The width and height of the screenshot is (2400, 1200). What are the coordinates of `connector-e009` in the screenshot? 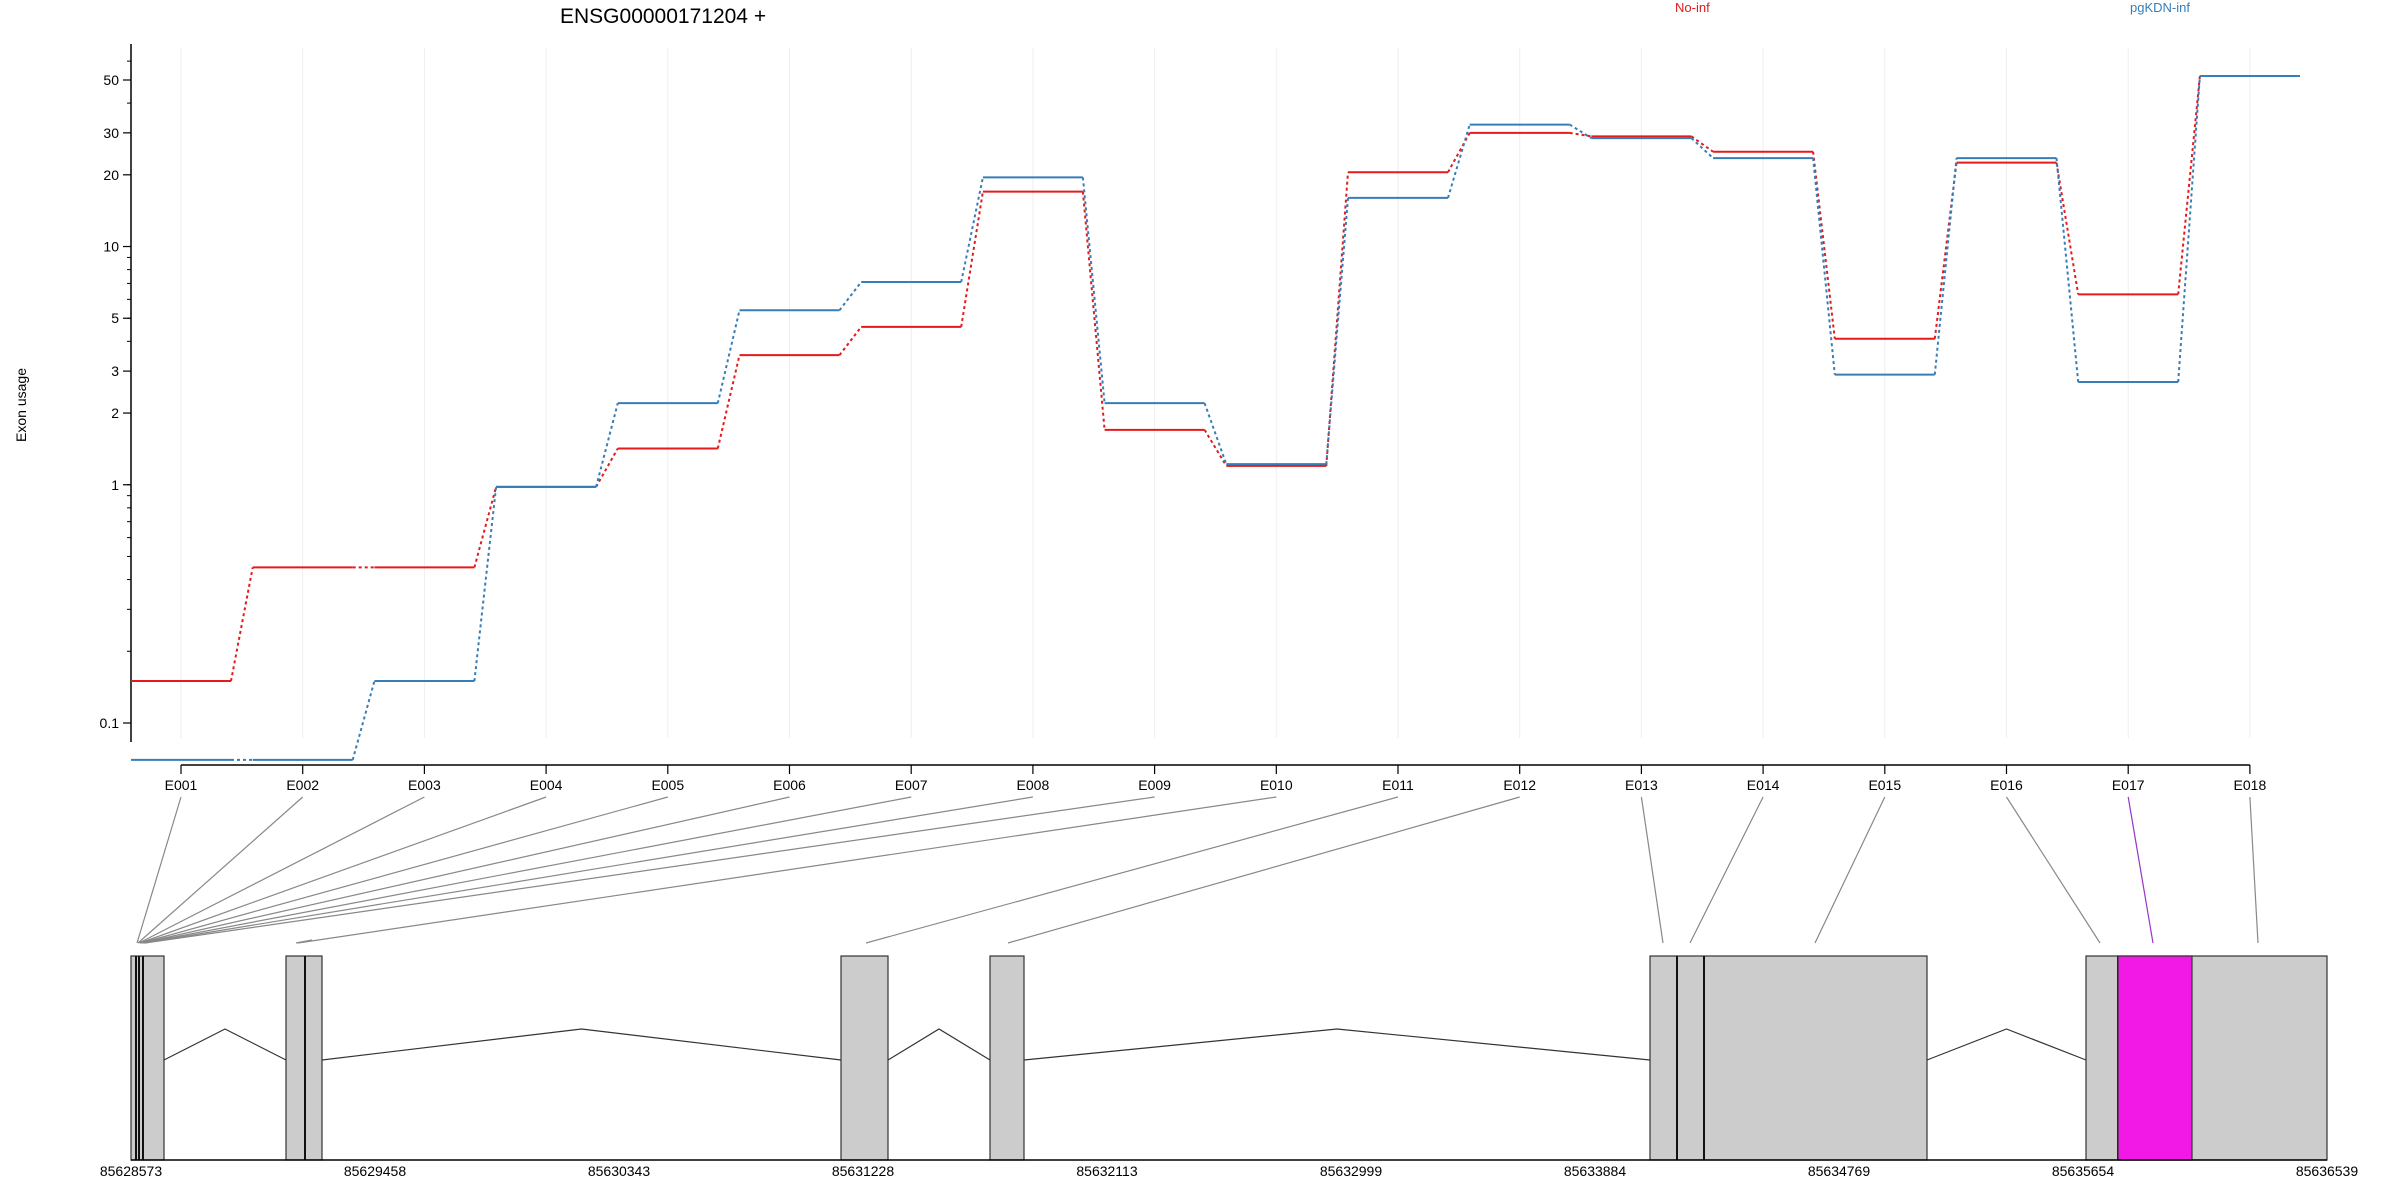 It's located at (649, 870).